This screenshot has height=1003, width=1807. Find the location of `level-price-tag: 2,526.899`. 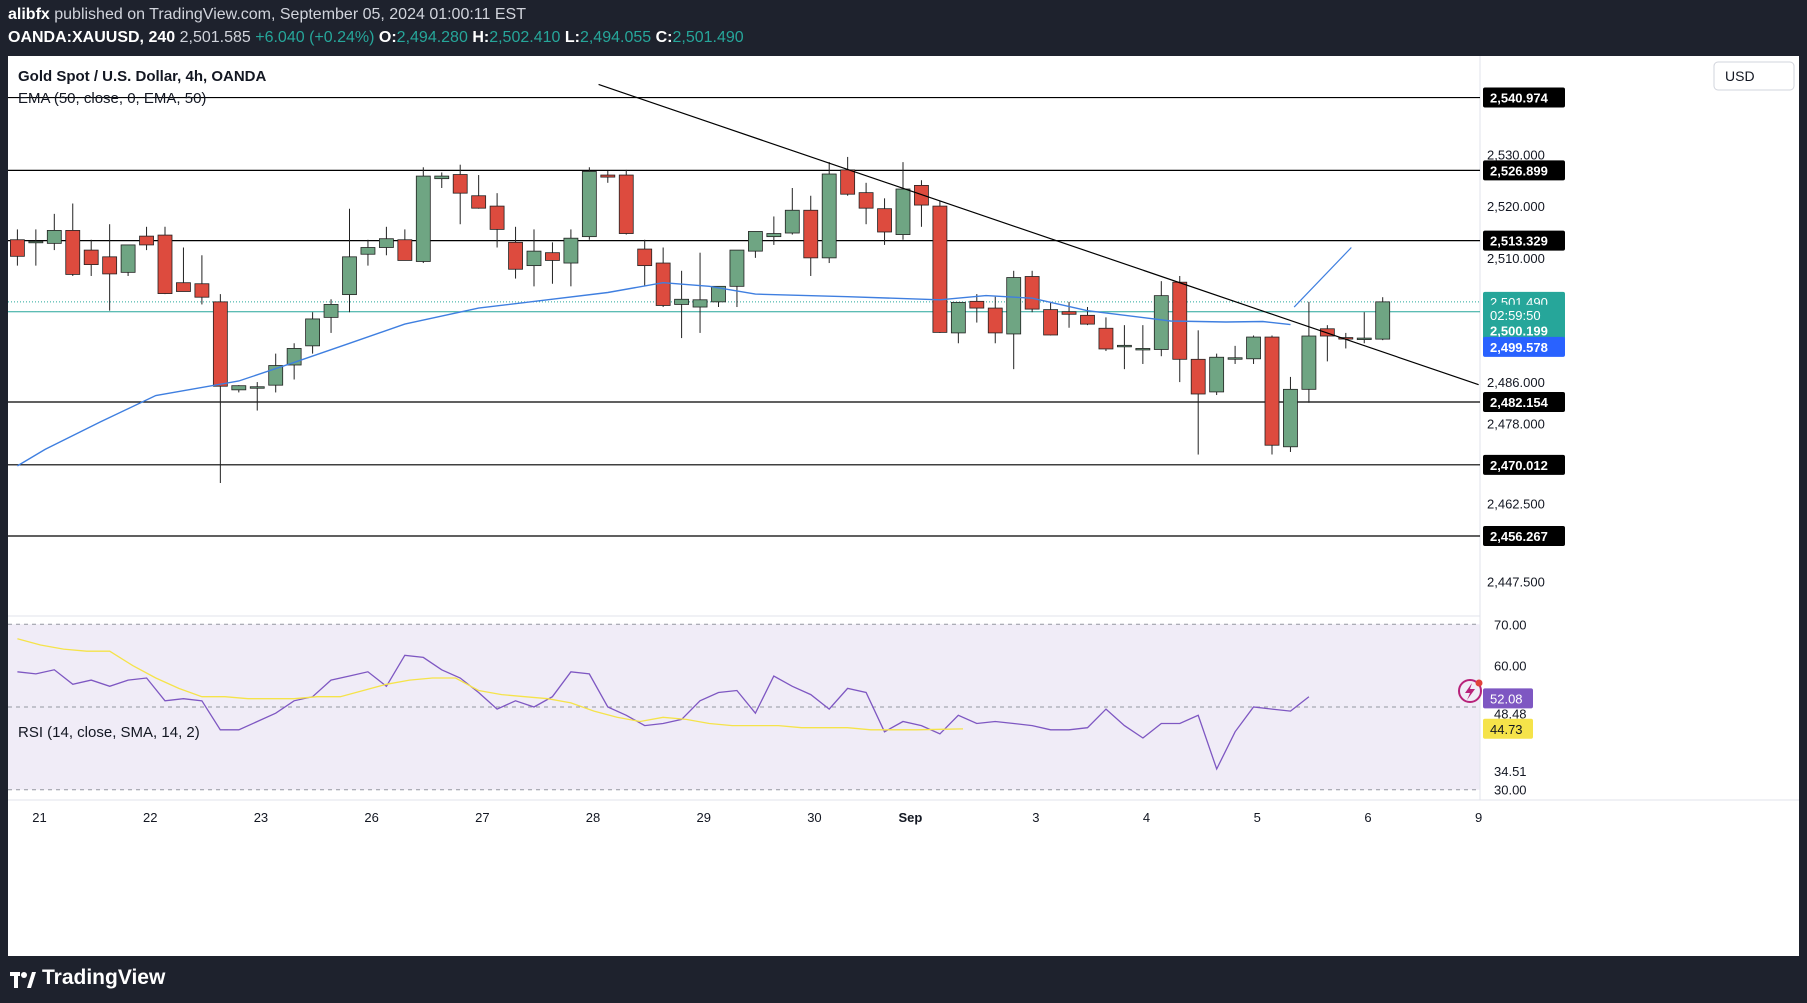

level-price-tag: 2,526.899 is located at coordinates (1524, 170).